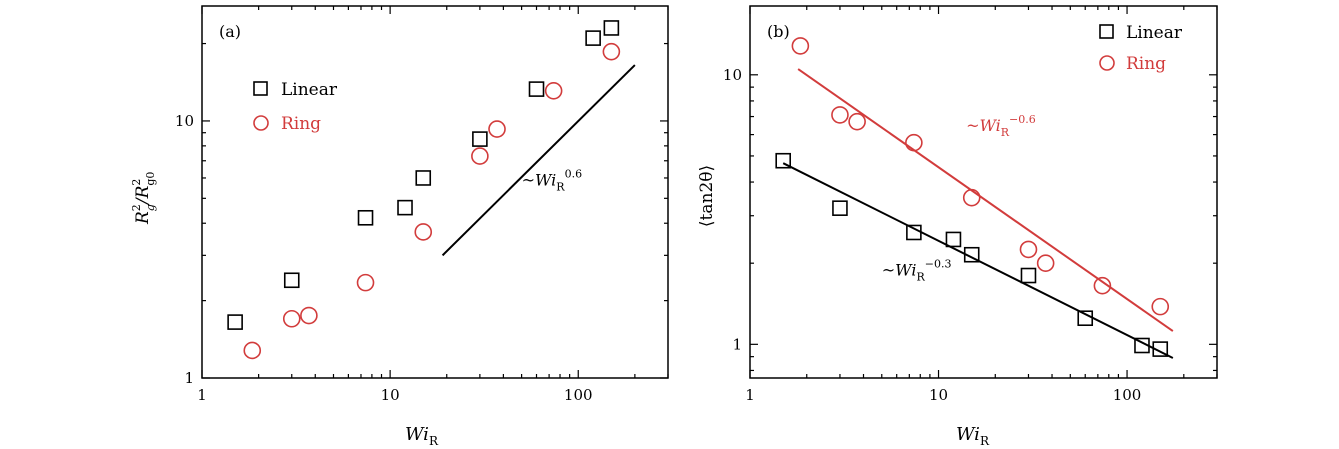  What do you see at coordinates (959, 198) in the screenshot?
I see `panel-b-annotations: ~WiR−0.6 ~WiR−0.3` at bounding box center [959, 198].